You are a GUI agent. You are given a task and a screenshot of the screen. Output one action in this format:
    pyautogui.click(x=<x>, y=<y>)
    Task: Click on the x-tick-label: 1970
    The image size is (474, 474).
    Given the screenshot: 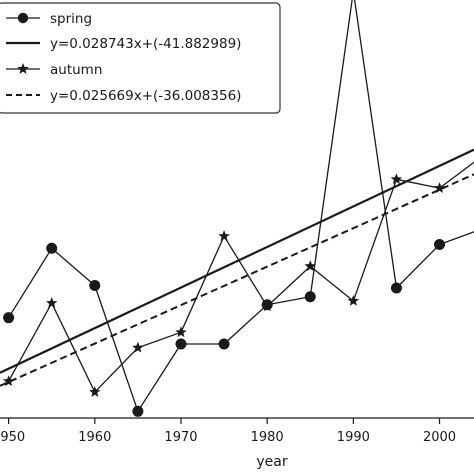 What is the action you would take?
    pyautogui.click(x=180, y=437)
    